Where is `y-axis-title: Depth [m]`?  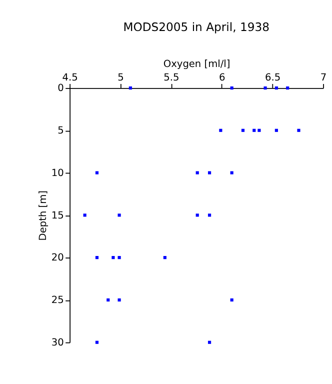
y-axis-title: Depth [m] is located at coordinates (43, 215).